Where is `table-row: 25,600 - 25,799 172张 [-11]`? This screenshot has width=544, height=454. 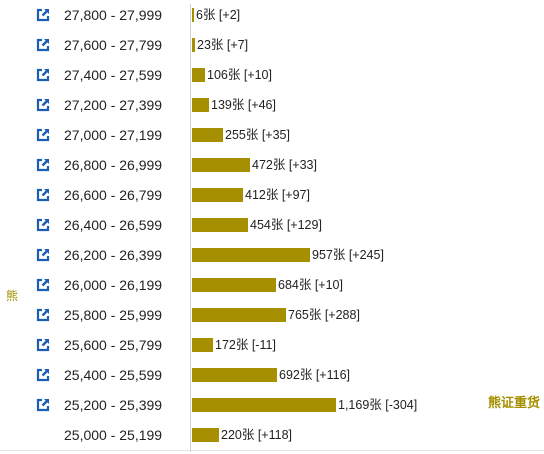 table-row: 25,600 - 25,799 172张 [-11] is located at coordinates (272, 345).